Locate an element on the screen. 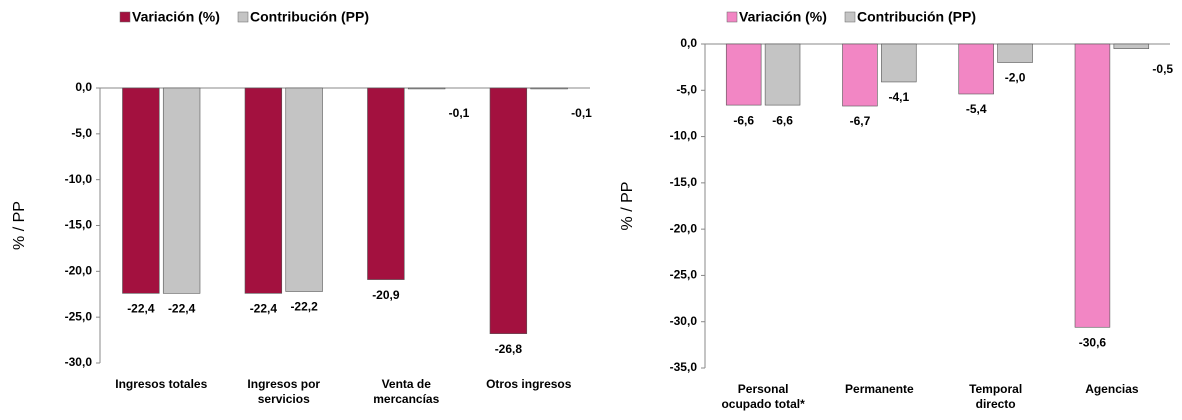 Image resolution: width=1182 pixels, height=420 pixels. x-tick-label: Ingresos por servicios is located at coordinates (283, 391).